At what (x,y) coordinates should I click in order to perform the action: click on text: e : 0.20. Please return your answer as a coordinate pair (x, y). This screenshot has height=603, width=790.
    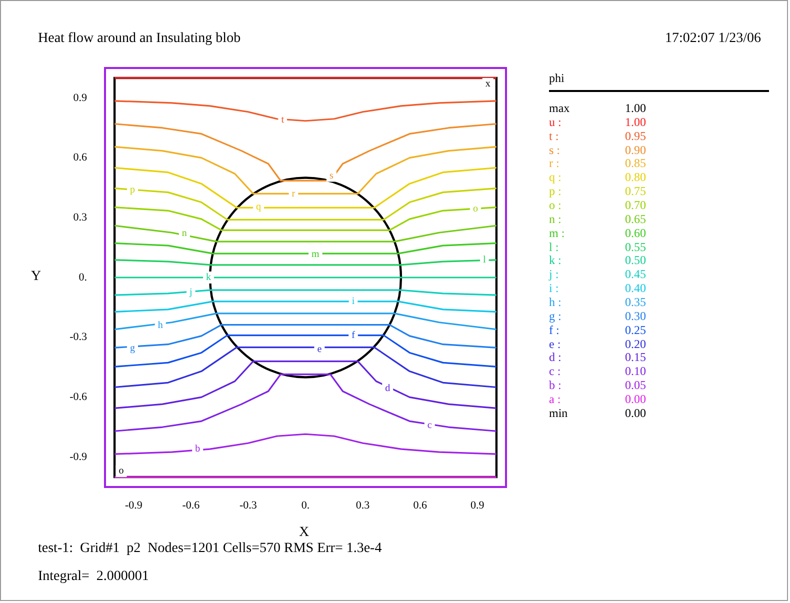
    Looking at the image, I should click on (597, 343).